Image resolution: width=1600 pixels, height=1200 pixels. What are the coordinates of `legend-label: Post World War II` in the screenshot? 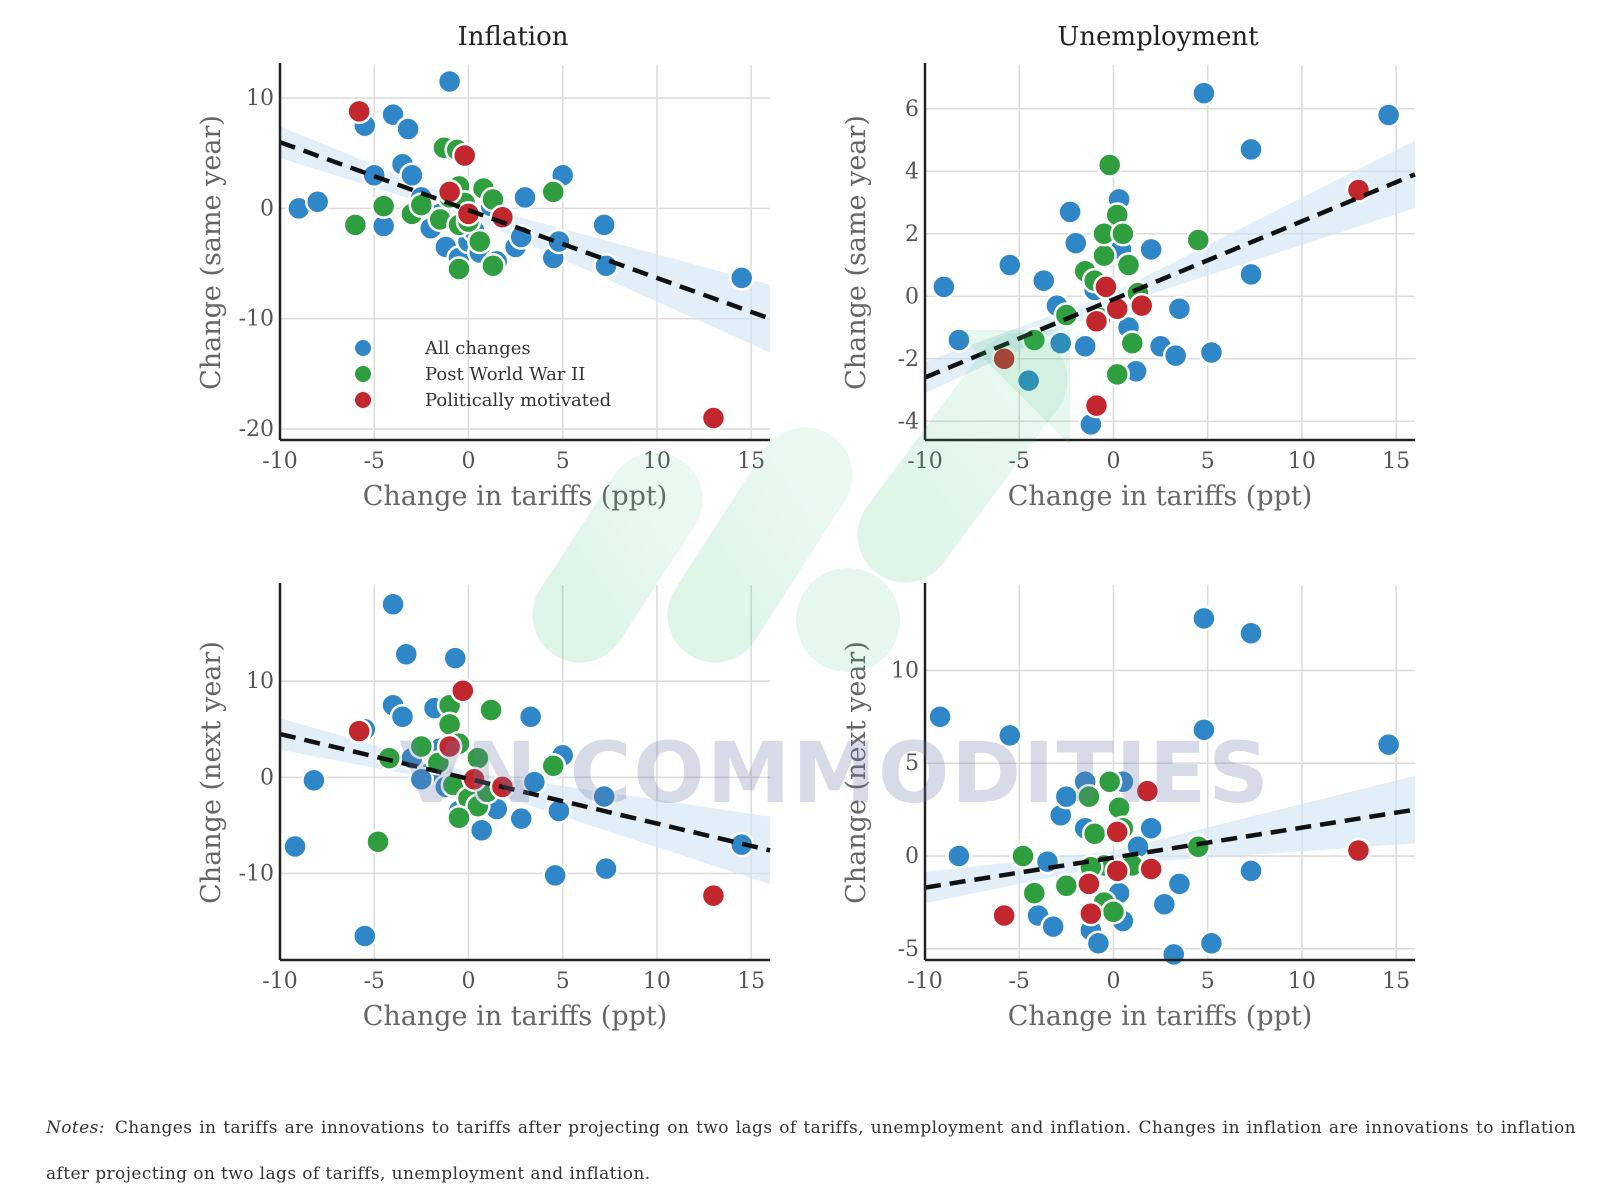 It's located at (505, 374).